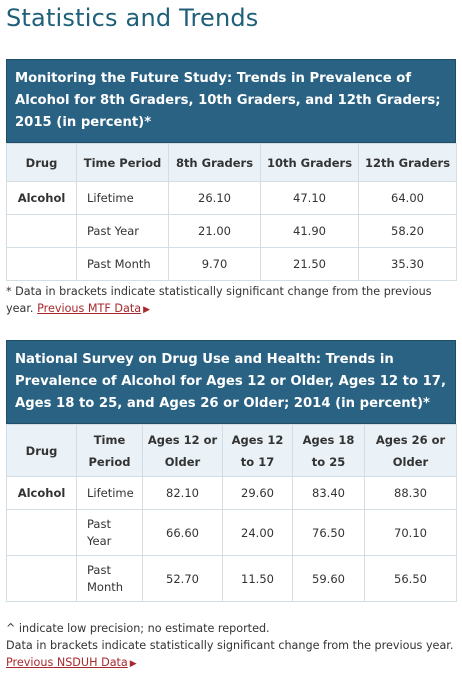 This screenshot has width=462, height=686. What do you see at coordinates (182, 578) in the screenshot?
I see `value-cell: 52.70` at bounding box center [182, 578].